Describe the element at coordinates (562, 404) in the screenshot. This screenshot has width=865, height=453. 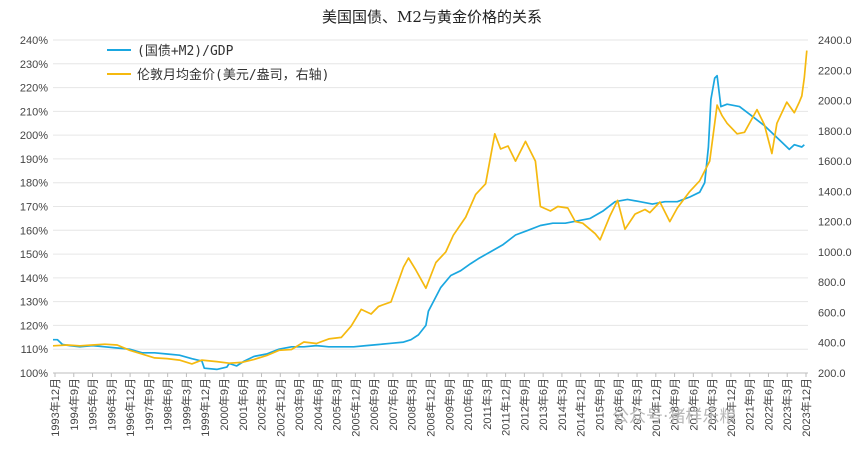
I see `x-tick-label: 2014年3月` at that location.